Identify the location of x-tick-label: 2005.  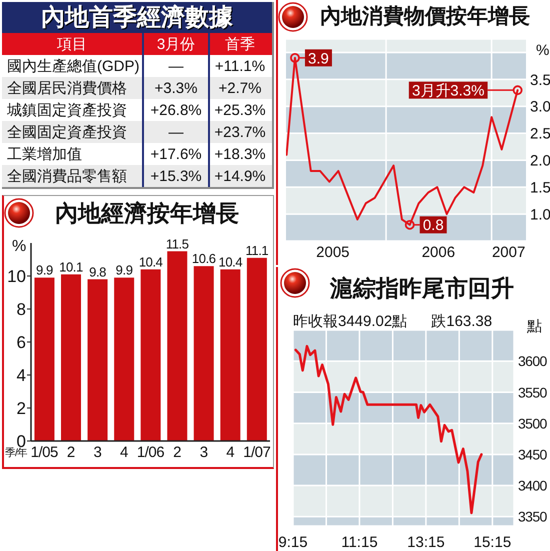
(333, 252).